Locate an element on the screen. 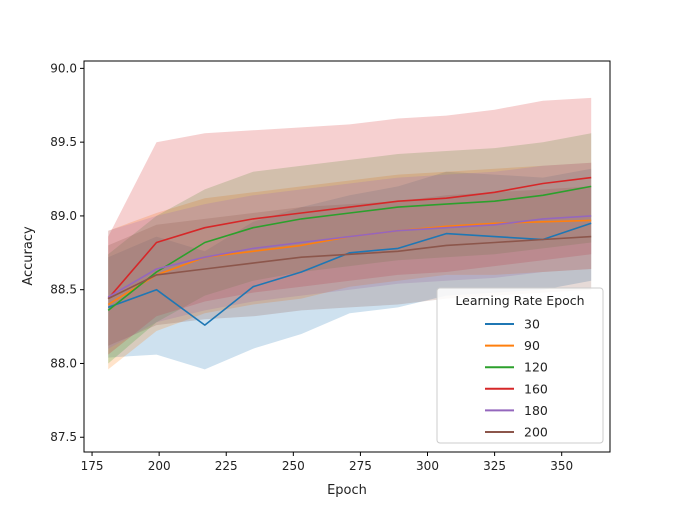 This screenshot has height=508, width=677. y-tick-label: 88.5 is located at coordinates (63, 290).